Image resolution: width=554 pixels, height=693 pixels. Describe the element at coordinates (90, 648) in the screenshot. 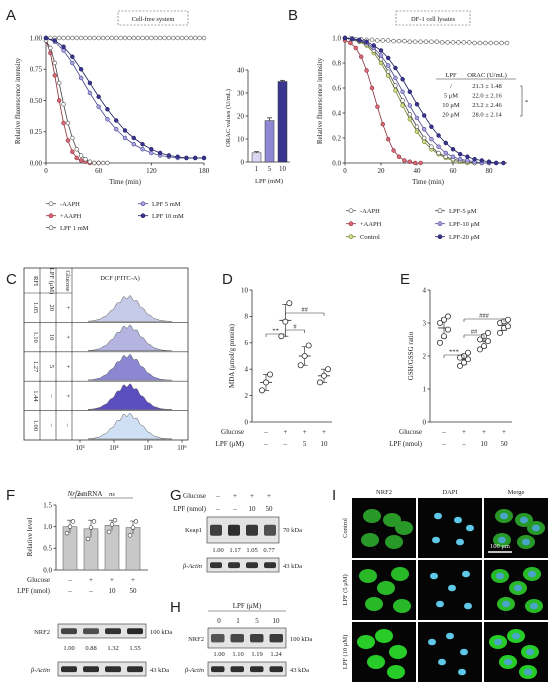

I see `blot-f-value: 0.88` at that location.